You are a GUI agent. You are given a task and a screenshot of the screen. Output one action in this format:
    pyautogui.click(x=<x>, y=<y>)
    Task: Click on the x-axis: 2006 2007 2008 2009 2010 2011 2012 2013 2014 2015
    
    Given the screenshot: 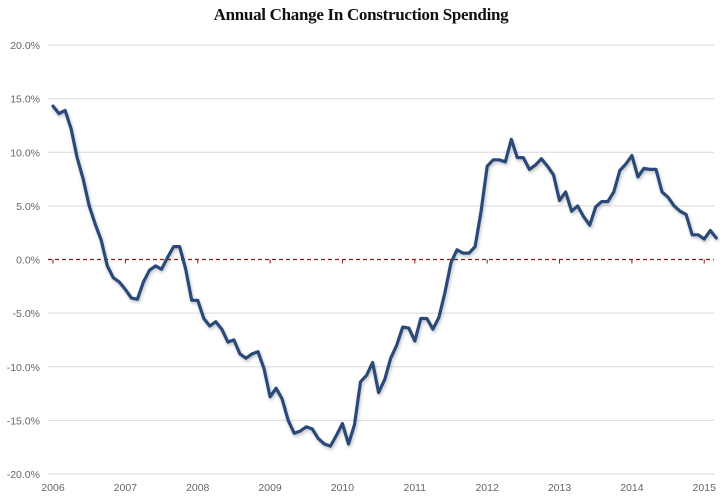 What is the action you would take?
    pyautogui.click(x=378, y=488)
    